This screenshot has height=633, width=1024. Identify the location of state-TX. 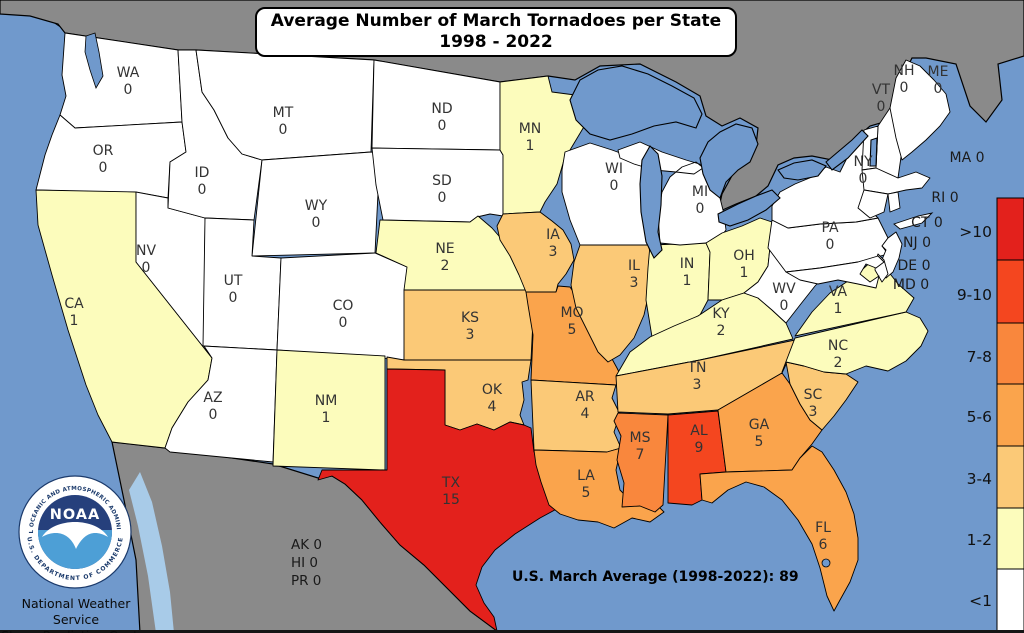
(441, 500).